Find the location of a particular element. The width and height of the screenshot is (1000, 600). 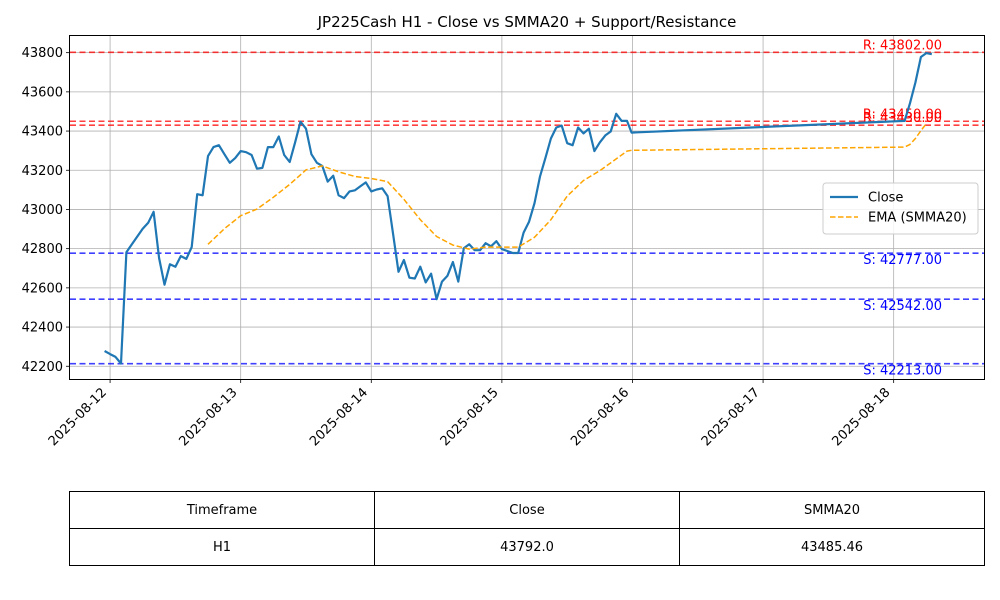

support-label: S: 42777.00 is located at coordinates (902, 260).